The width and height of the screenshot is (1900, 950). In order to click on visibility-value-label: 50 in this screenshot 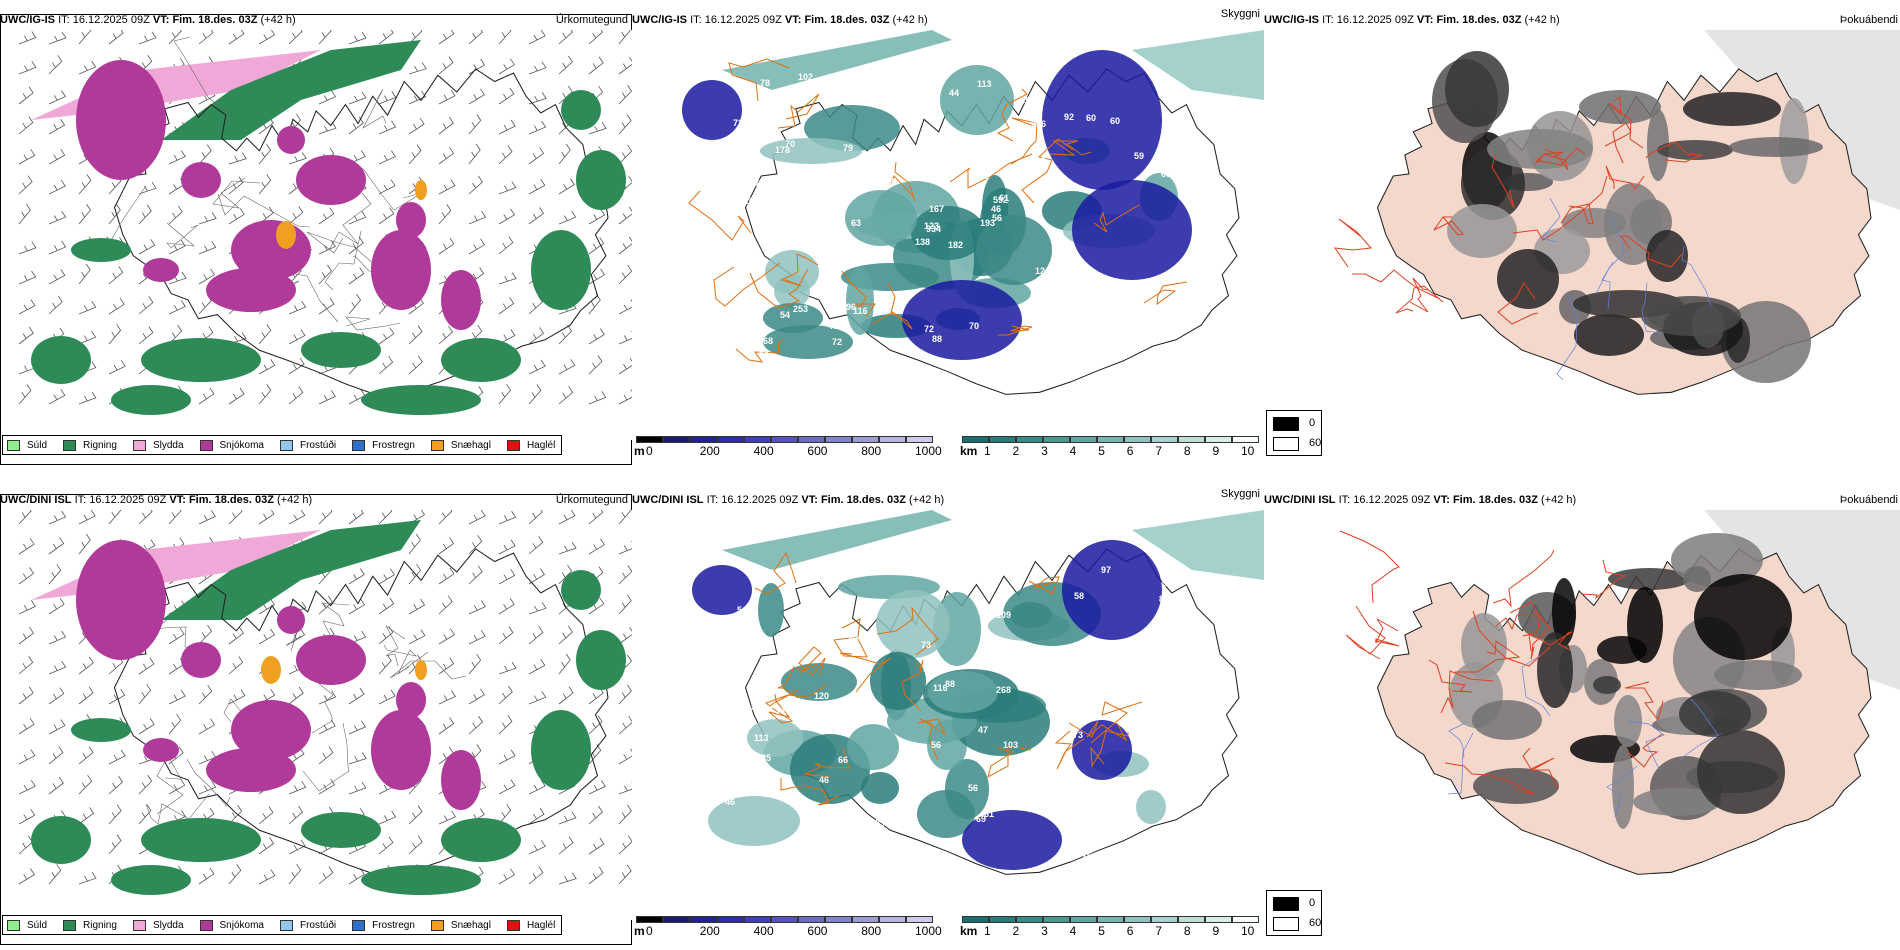, I will do `click(764, 355)`.